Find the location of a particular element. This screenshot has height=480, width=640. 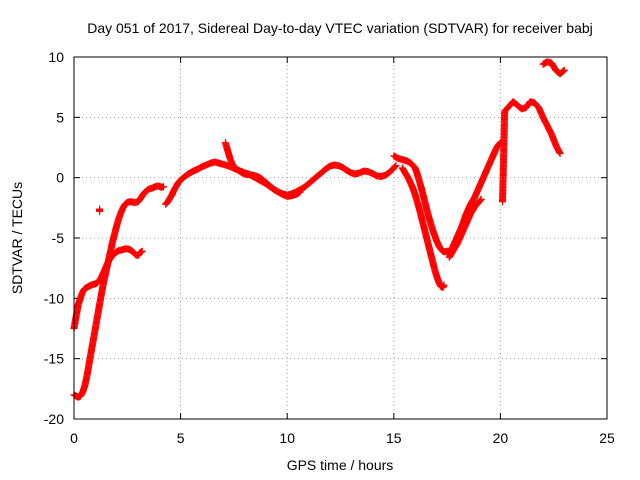

y-tick-label: 0 is located at coordinates (60, 178).